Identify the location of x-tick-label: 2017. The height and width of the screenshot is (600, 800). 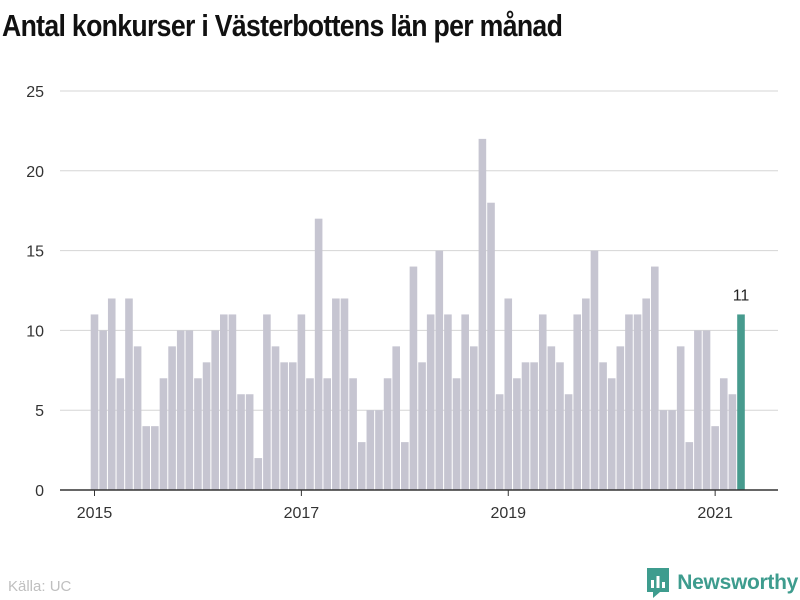
(302, 513).